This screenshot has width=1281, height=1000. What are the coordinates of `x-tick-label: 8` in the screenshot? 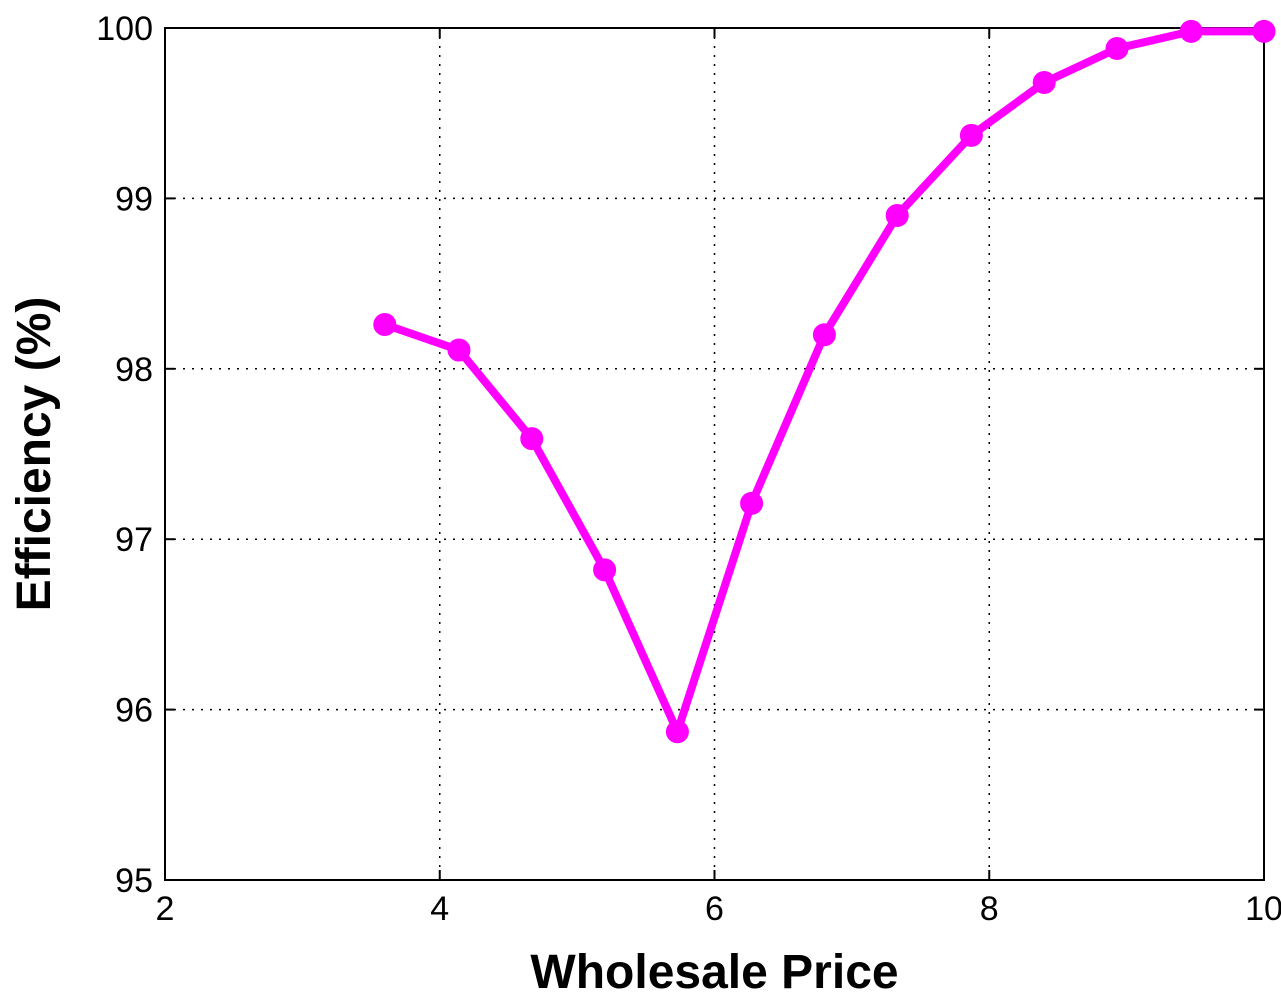 It's located at (989, 909).